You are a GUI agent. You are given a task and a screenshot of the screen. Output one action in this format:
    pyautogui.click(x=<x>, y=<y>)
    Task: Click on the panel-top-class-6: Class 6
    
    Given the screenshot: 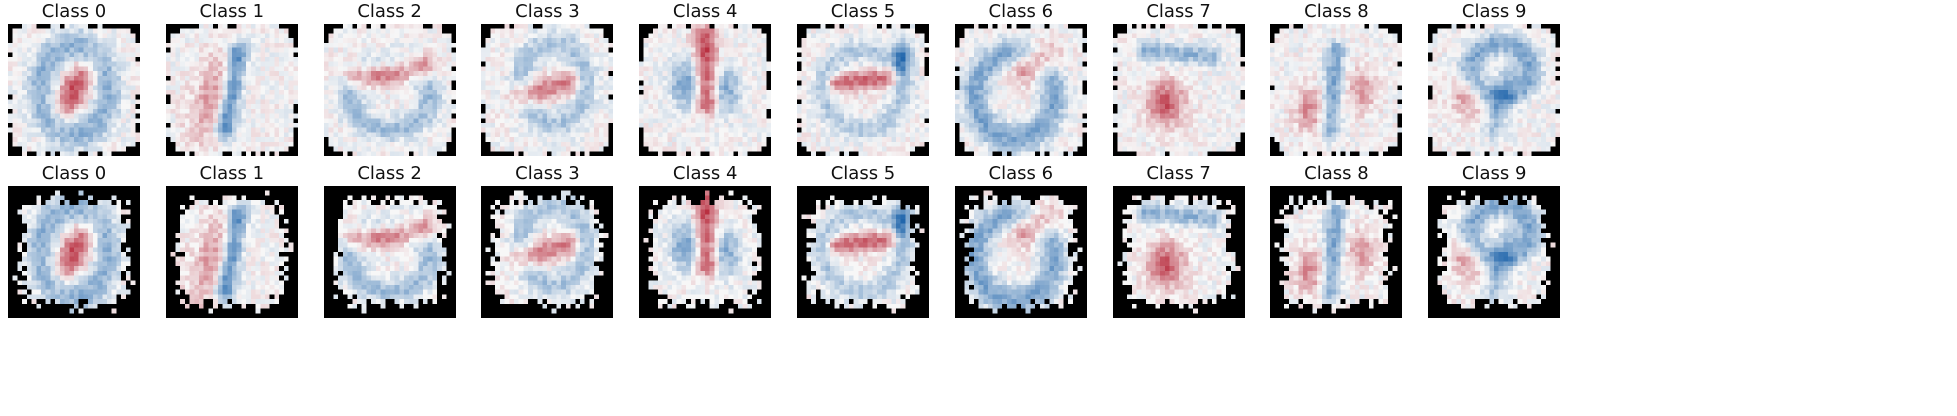 What is the action you would take?
    pyautogui.click(x=1020, y=79)
    